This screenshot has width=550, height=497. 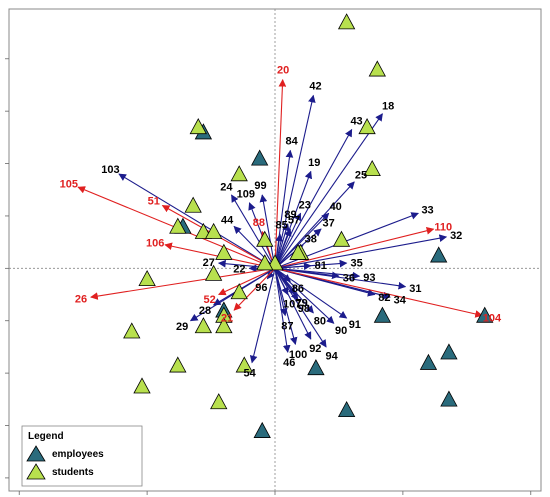 I want to click on vector-label-33: 33, so click(x=427, y=211).